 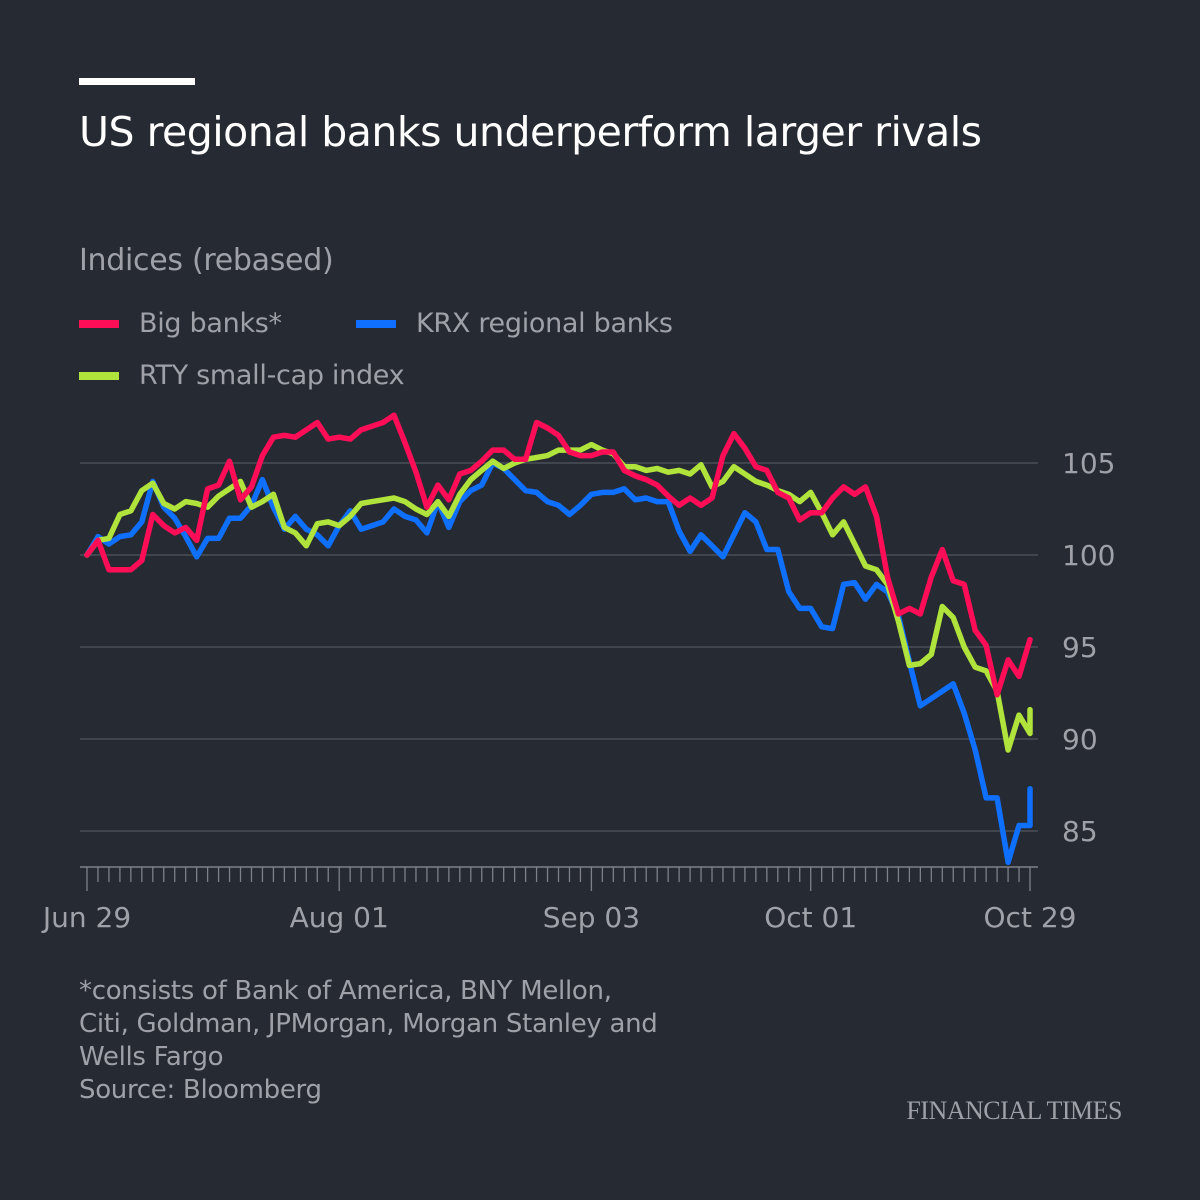 I want to click on chart-subtitle: Indices (rebased), so click(x=206, y=260).